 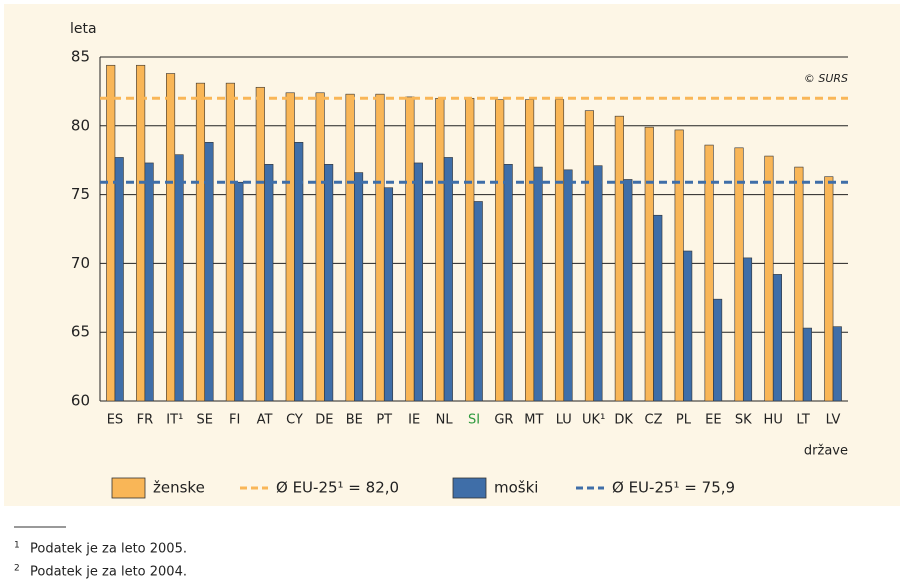 What do you see at coordinates (826, 78) in the screenshot?
I see `annotation: © SURS` at bounding box center [826, 78].